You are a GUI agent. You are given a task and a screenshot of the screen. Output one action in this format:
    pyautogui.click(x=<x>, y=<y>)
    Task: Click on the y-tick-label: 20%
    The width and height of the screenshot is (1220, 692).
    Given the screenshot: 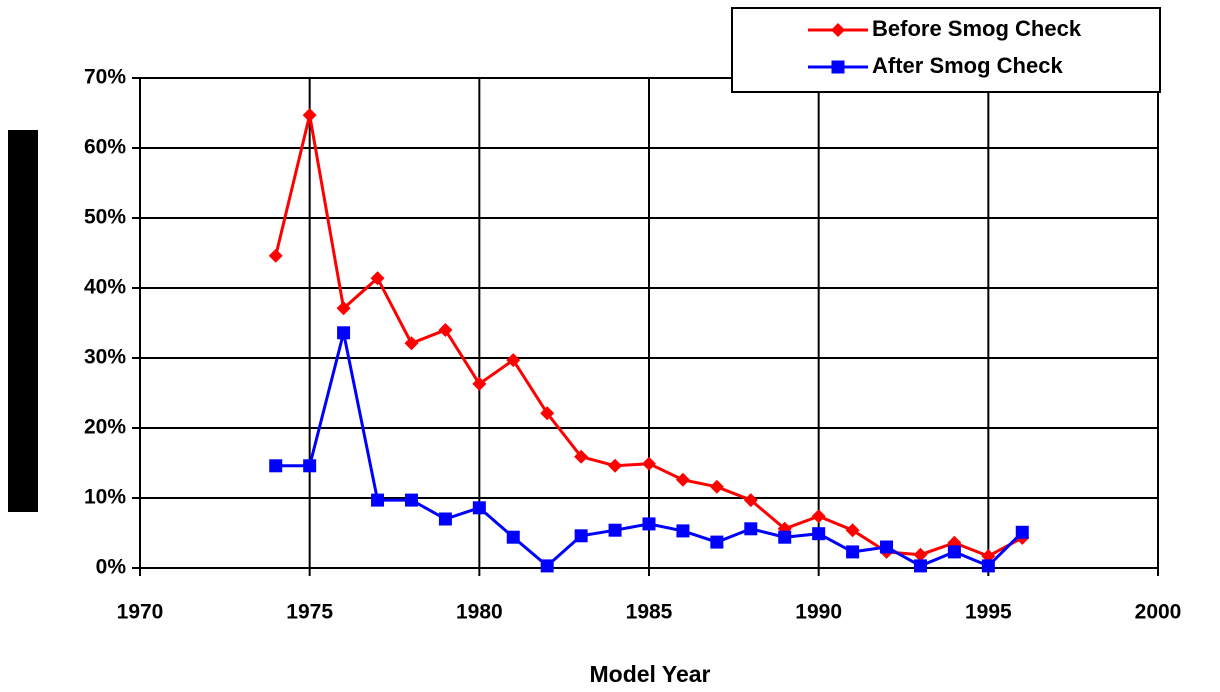 What is the action you would take?
    pyautogui.click(x=105, y=427)
    